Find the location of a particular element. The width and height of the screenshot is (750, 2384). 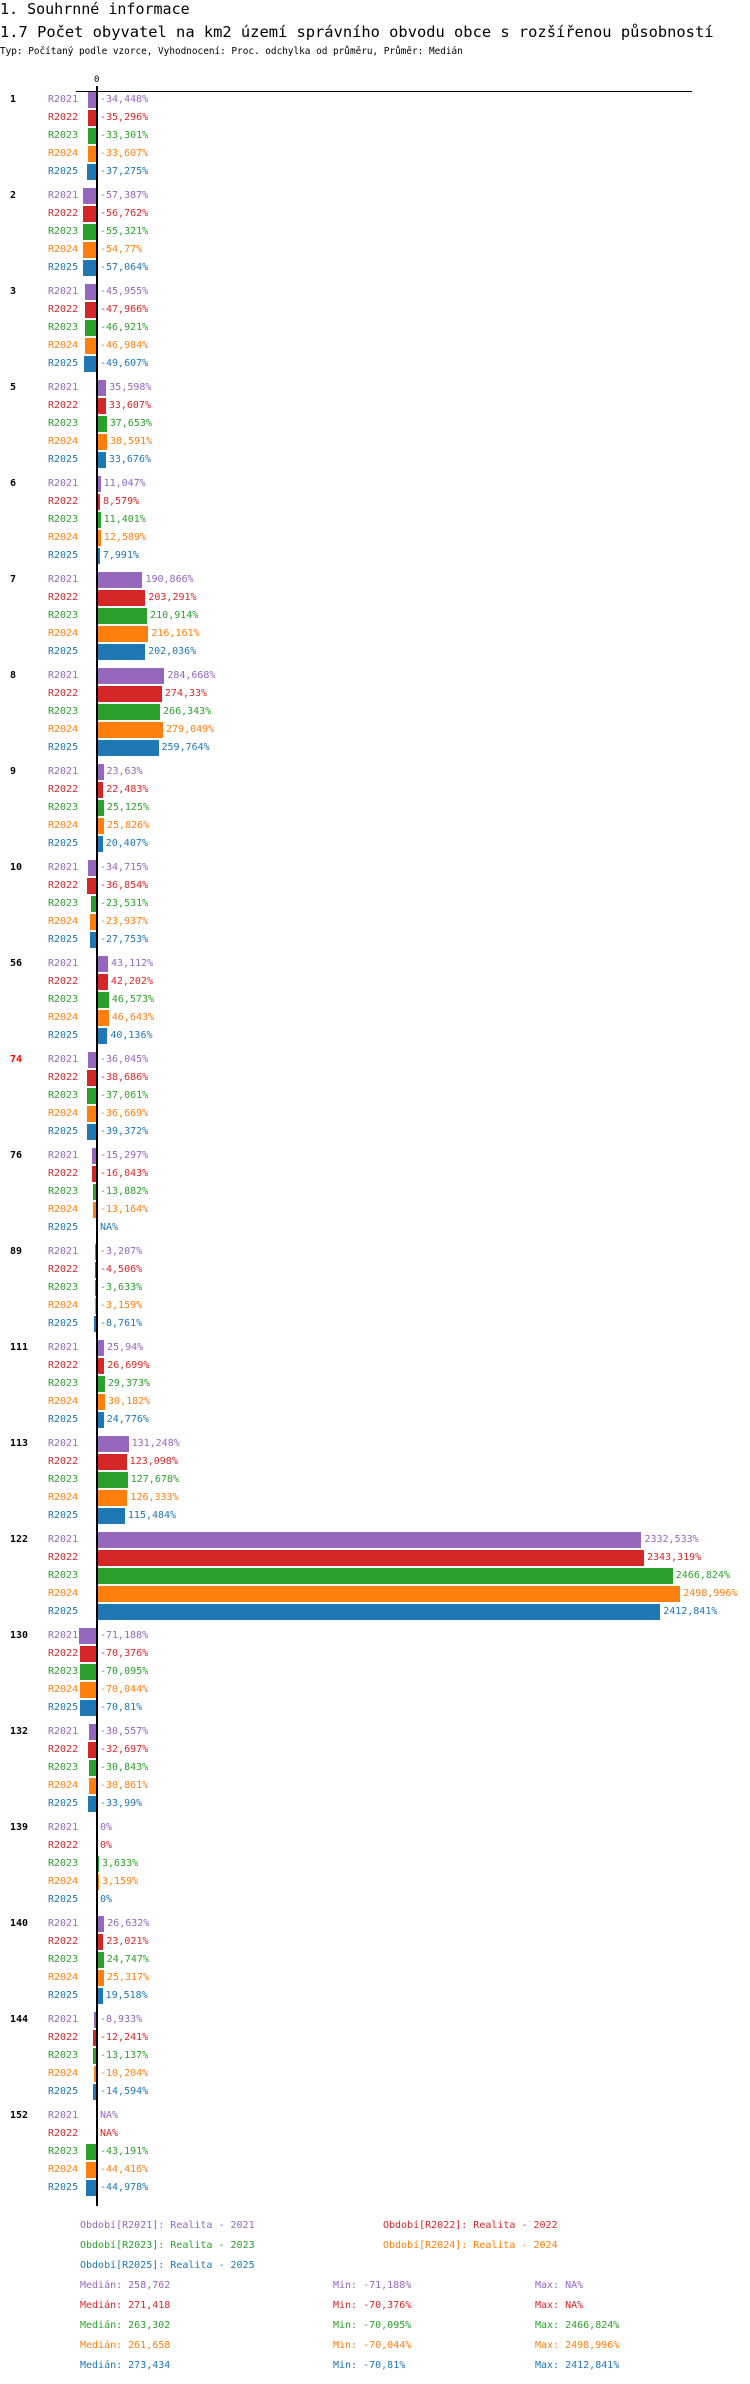

group-label: 122 is located at coordinates (19, 1539).